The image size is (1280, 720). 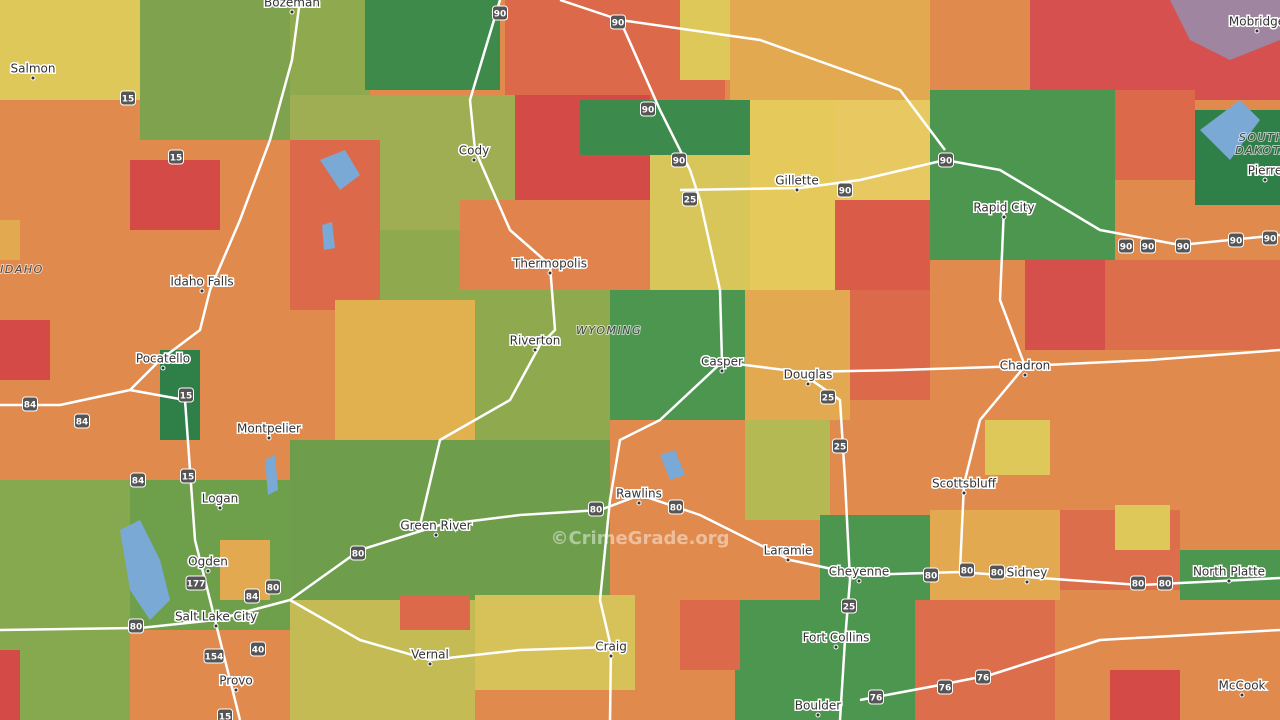 What do you see at coordinates (269, 429) in the screenshot?
I see `city-label: Montpelier` at bounding box center [269, 429].